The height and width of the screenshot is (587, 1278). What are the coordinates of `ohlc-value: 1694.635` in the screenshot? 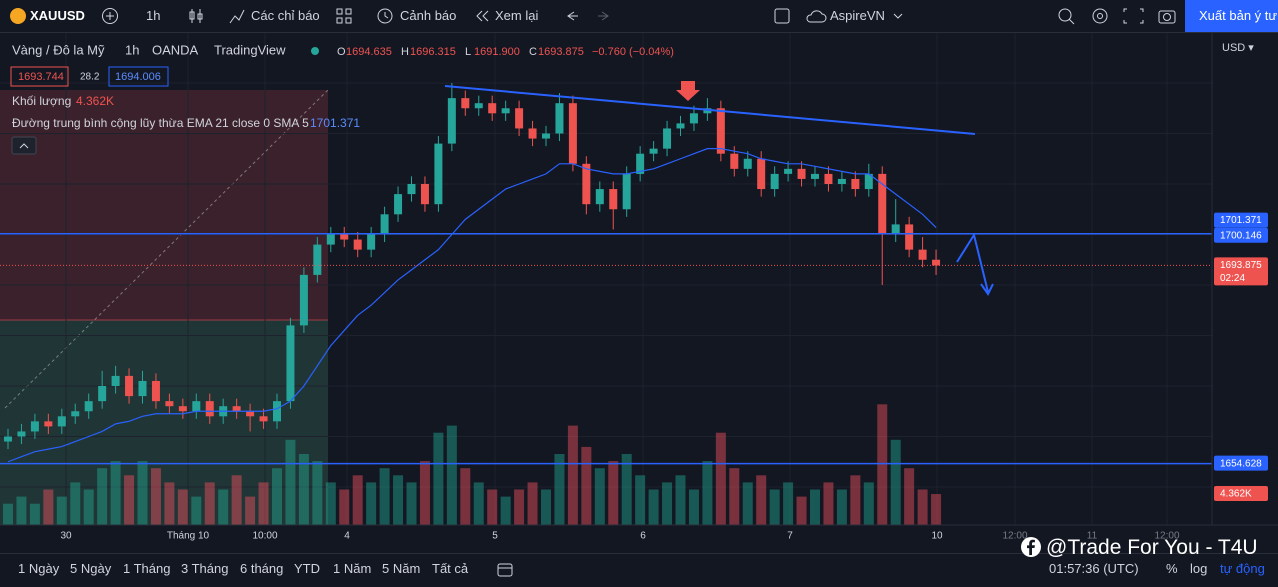 It's located at (369, 52).